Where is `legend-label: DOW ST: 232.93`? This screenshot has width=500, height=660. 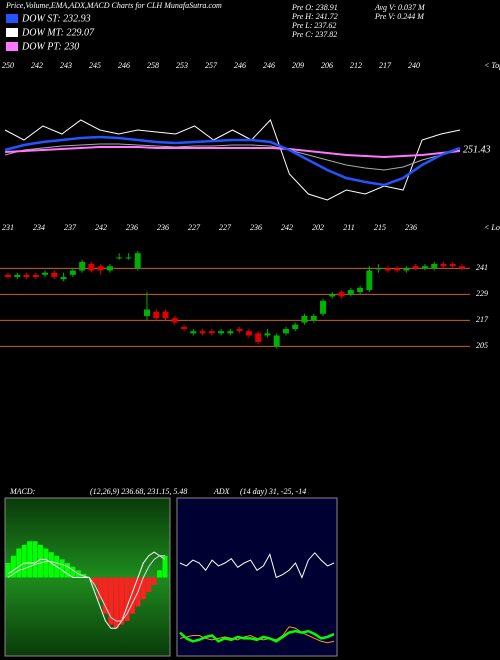 legend-label: DOW ST: 232.93 is located at coordinates (56, 18).